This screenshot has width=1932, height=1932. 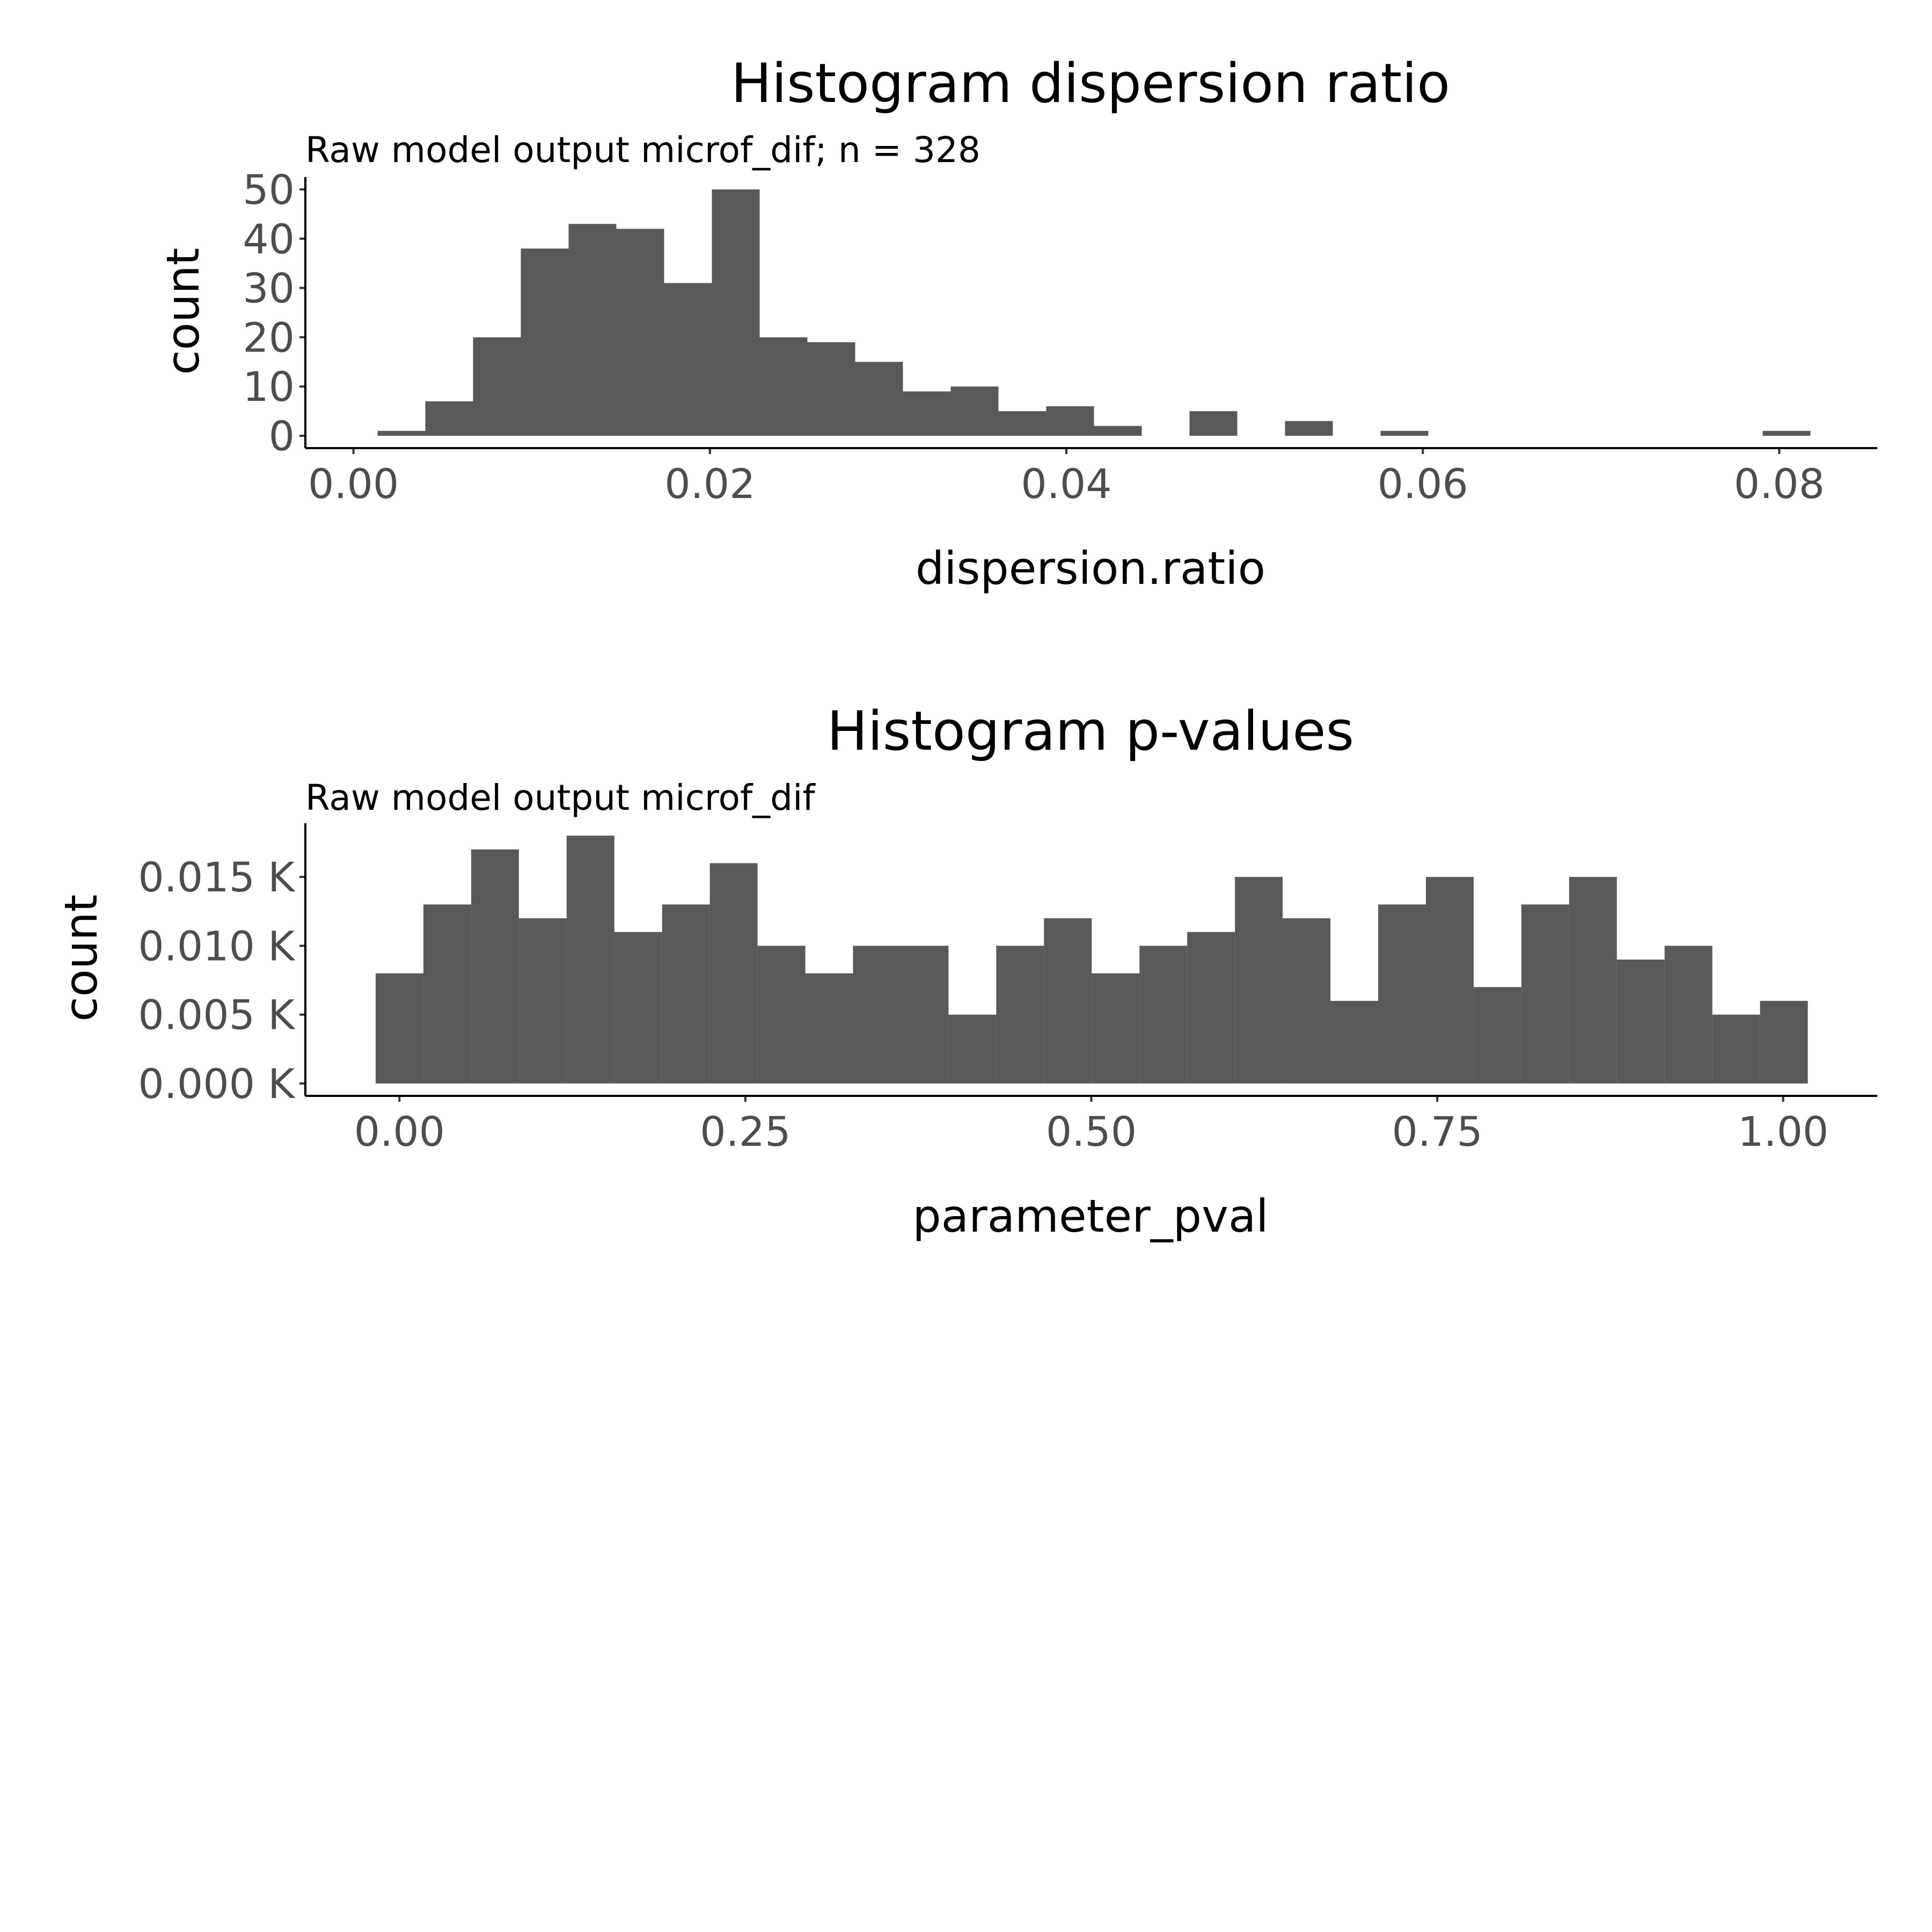 I want to click on x-tick-label: 0.75, so click(x=1437, y=1131).